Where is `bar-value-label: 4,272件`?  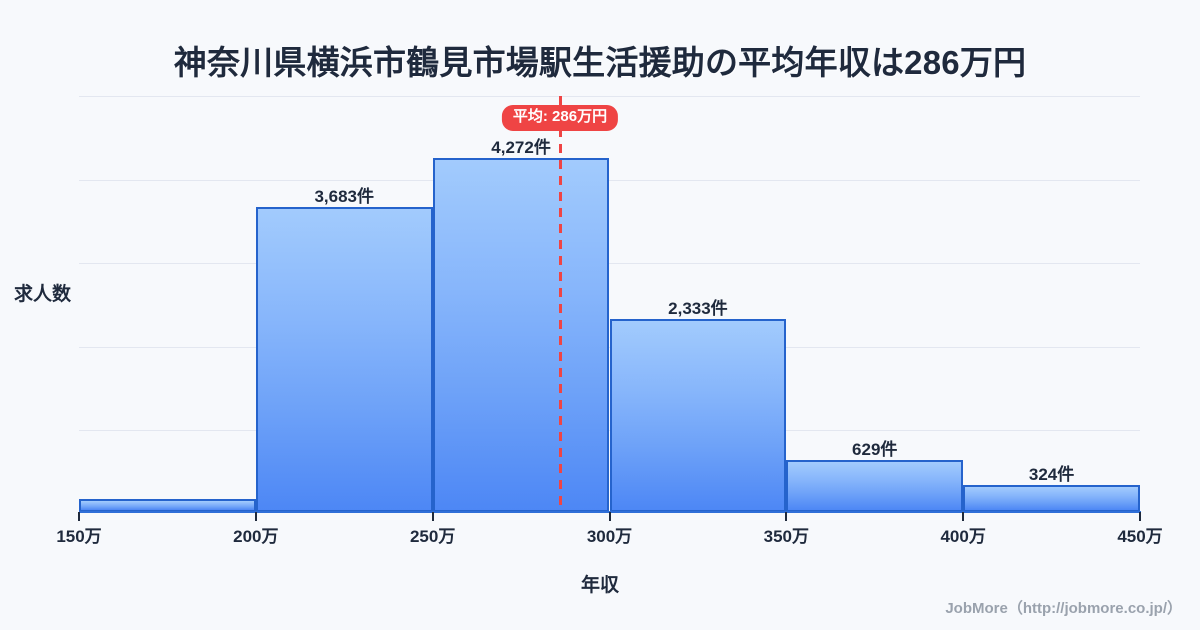
bar-value-label: 4,272件 is located at coordinates (521, 147).